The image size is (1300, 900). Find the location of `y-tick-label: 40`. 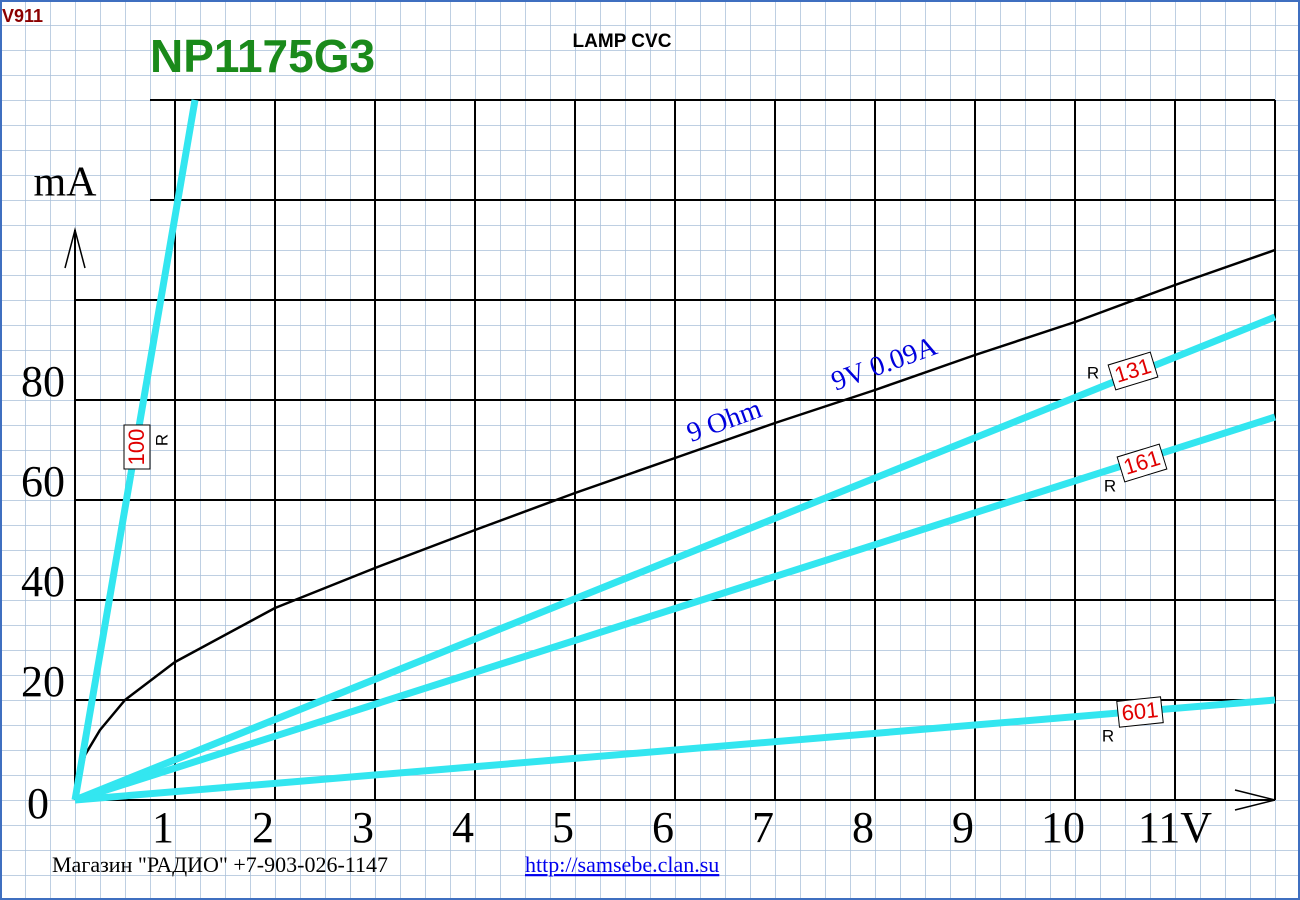

y-tick-label: 40 is located at coordinates (43, 581).